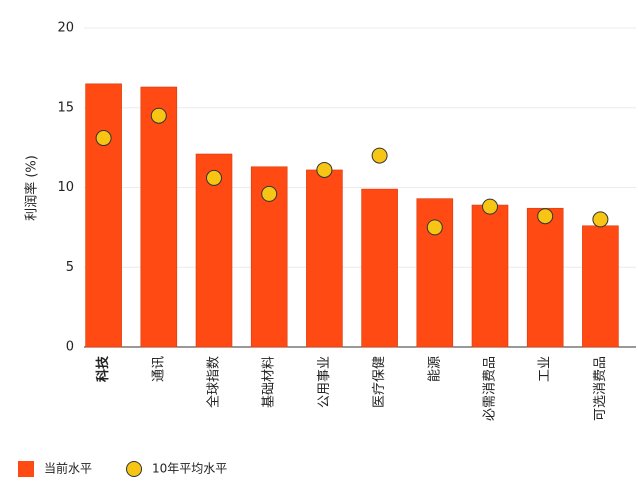 The height and width of the screenshot is (483, 638). Describe the element at coordinates (32, 188) in the screenshot. I see `y-axis-label: 利润率 (%)` at that location.